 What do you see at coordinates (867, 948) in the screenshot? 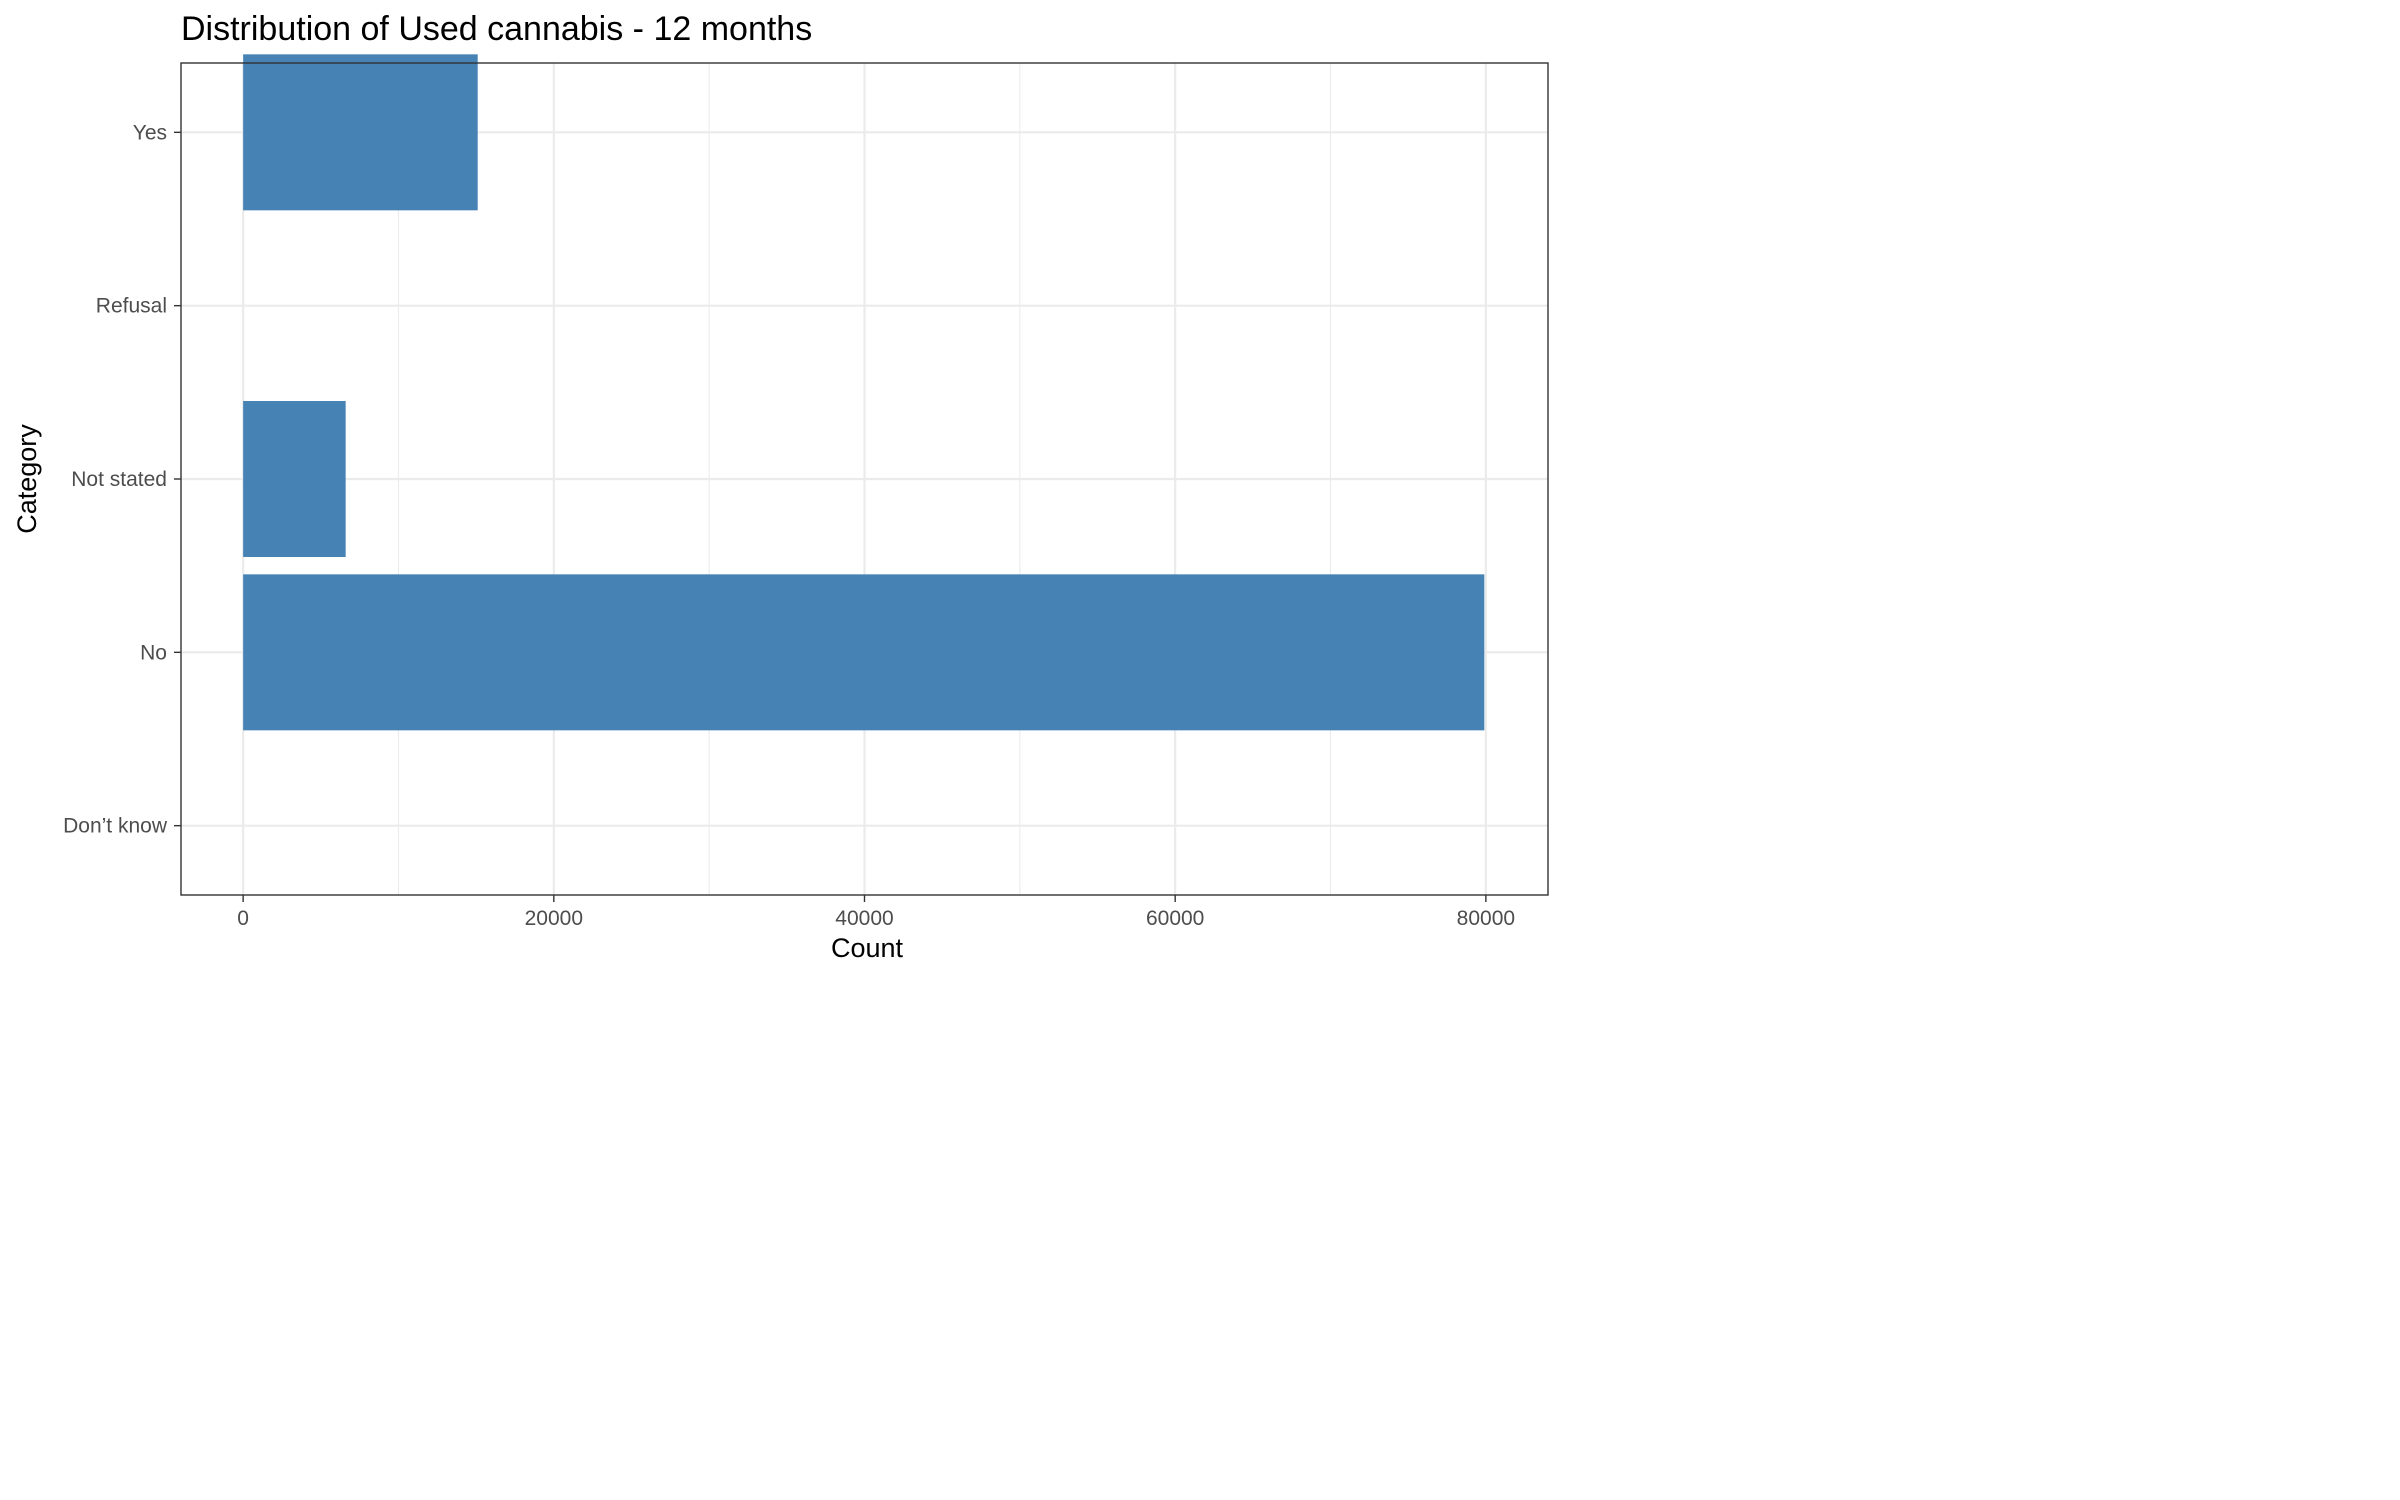
I see `x-axis-title: Count` at bounding box center [867, 948].